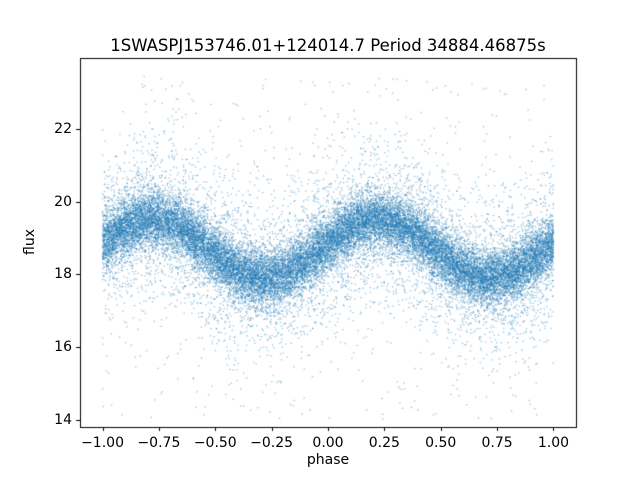 This screenshot has height=480, width=640. I want to click on y-tick-label: 14, so click(63, 419).